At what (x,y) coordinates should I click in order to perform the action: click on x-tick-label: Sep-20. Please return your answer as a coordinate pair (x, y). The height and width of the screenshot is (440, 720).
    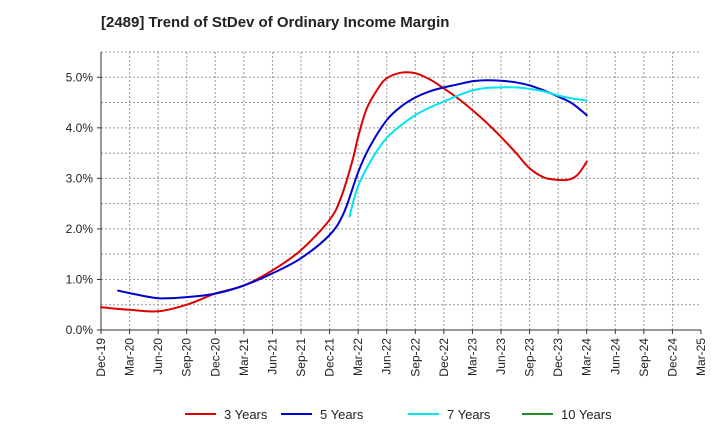
    Looking at the image, I should click on (187, 357).